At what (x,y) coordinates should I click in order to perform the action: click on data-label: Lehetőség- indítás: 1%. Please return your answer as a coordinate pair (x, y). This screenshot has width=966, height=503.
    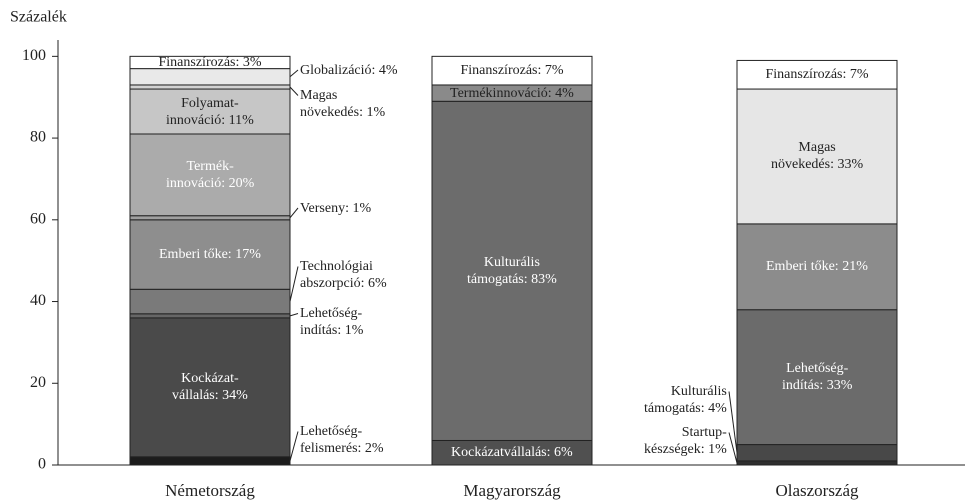
    Looking at the image, I should click on (332, 322).